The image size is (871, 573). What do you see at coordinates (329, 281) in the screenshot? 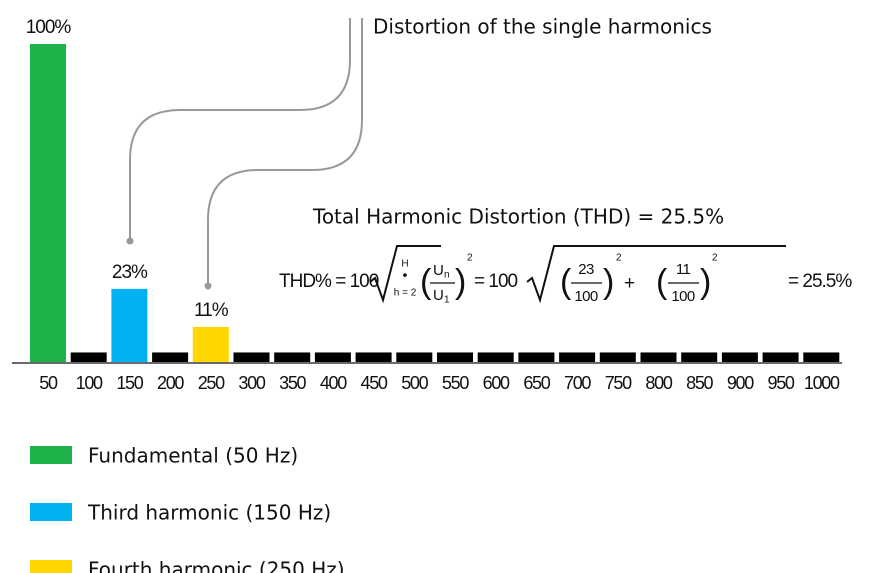
I see `formula-text: THD% = 100` at bounding box center [329, 281].